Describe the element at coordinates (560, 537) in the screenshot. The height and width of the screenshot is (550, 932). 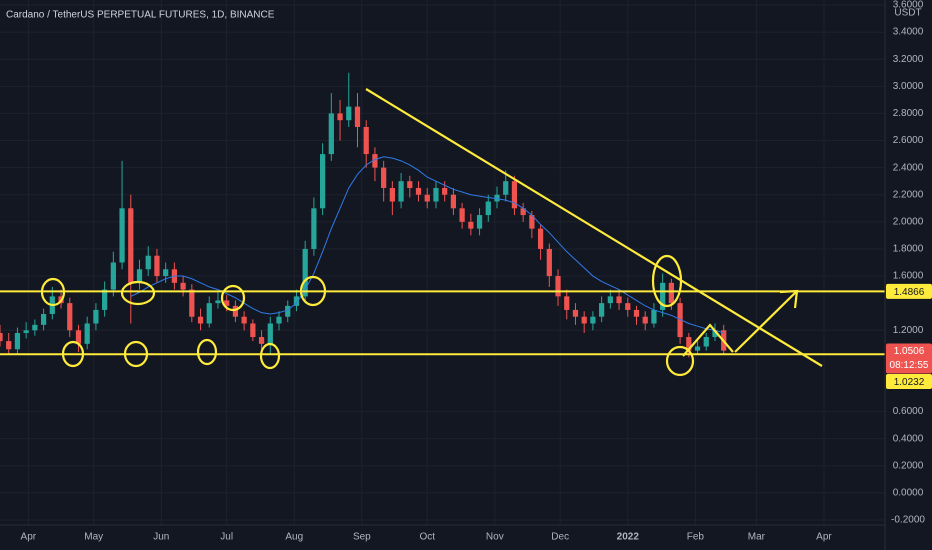
I see `x-tick-label: Dec` at that location.